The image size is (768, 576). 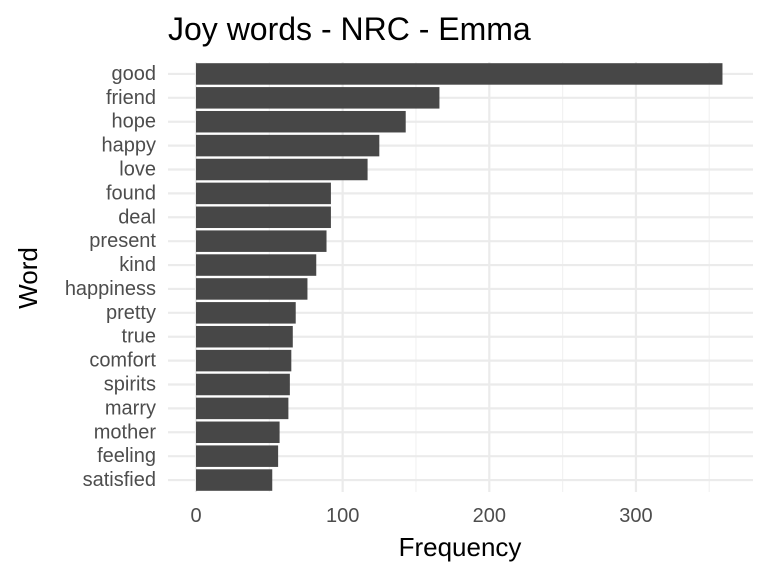 I want to click on bar-true, so click(x=244, y=336).